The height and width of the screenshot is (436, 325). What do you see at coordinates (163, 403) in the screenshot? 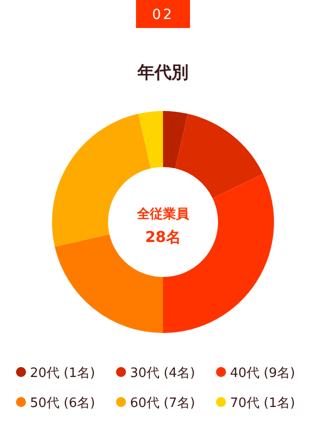
I see `legend-label: 60代 (7名)` at bounding box center [163, 403].